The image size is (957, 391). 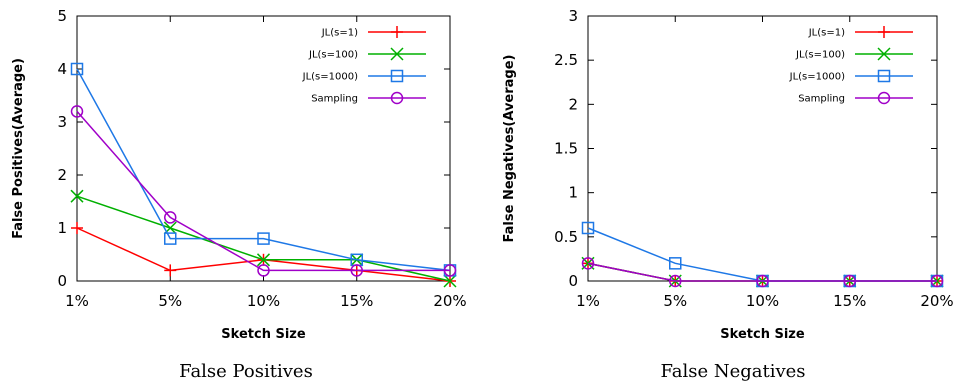 What do you see at coordinates (18, 148) in the screenshot?
I see `y-axis-label: False Positives(Average)` at bounding box center [18, 148].